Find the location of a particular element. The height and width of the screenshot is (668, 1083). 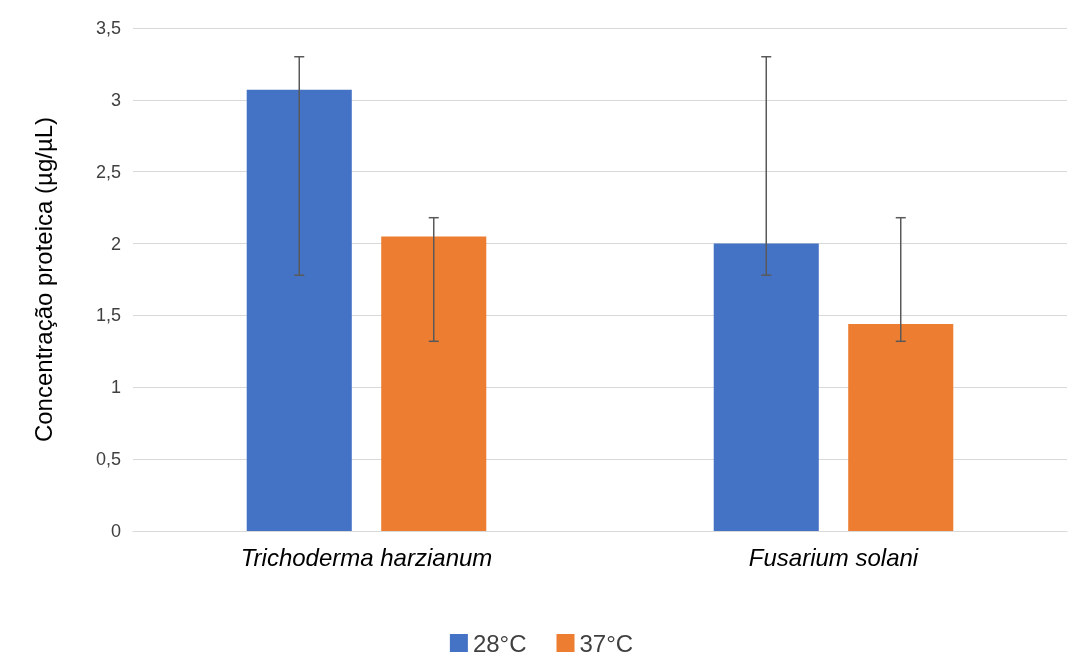

y-tick-label: 0 is located at coordinates (115, 531).